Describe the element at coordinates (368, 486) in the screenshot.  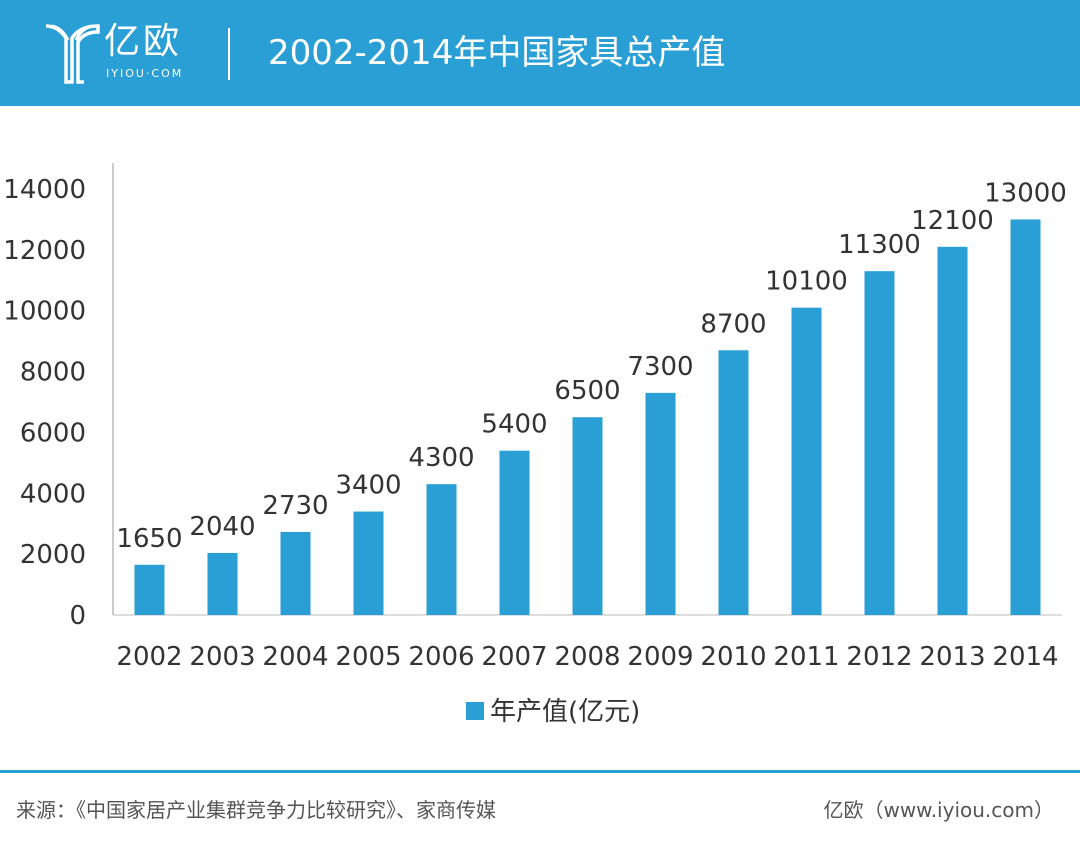
I see `data-label: 3400` at that location.